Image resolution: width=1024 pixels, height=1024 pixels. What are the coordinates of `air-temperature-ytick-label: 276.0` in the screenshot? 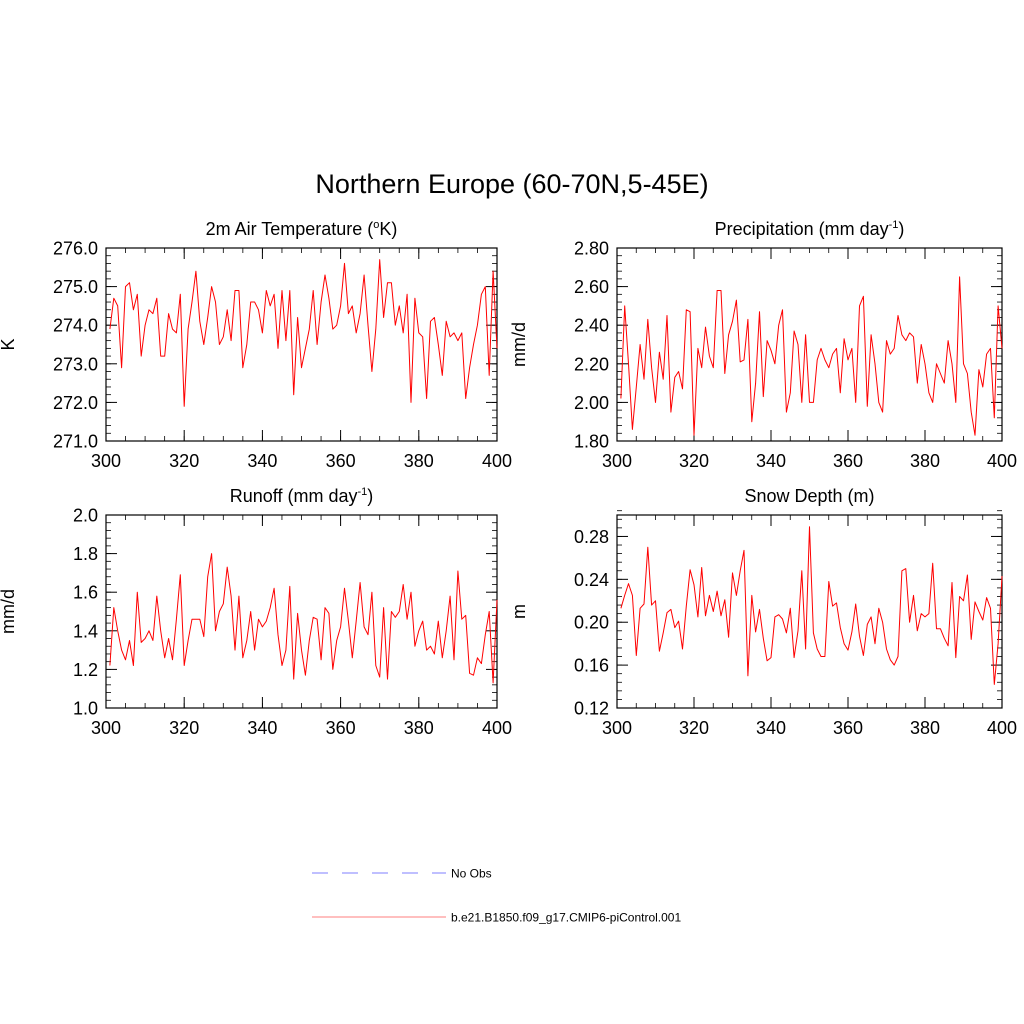 It's located at (75, 249).